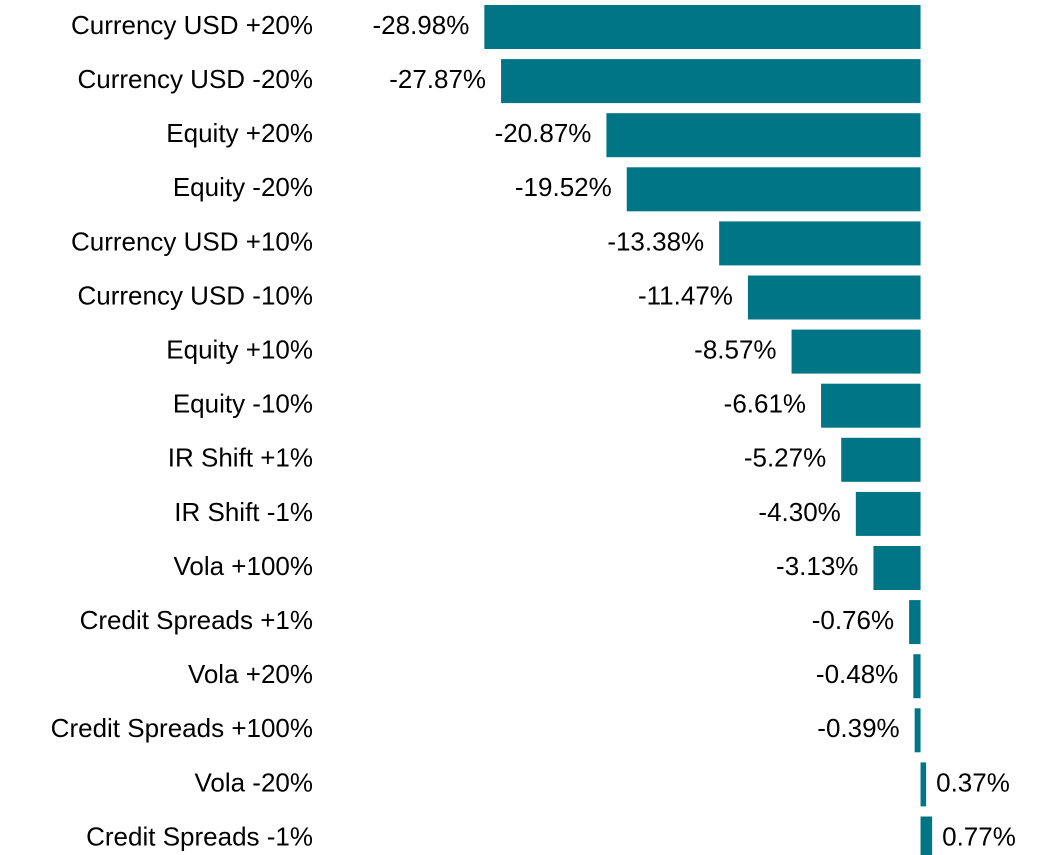 Image resolution: width=1037 pixels, height=855 pixels. What do you see at coordinates (765, 404) in the screenshot?
I see `value-label: -6.61%` at bounding box center [765, 404].